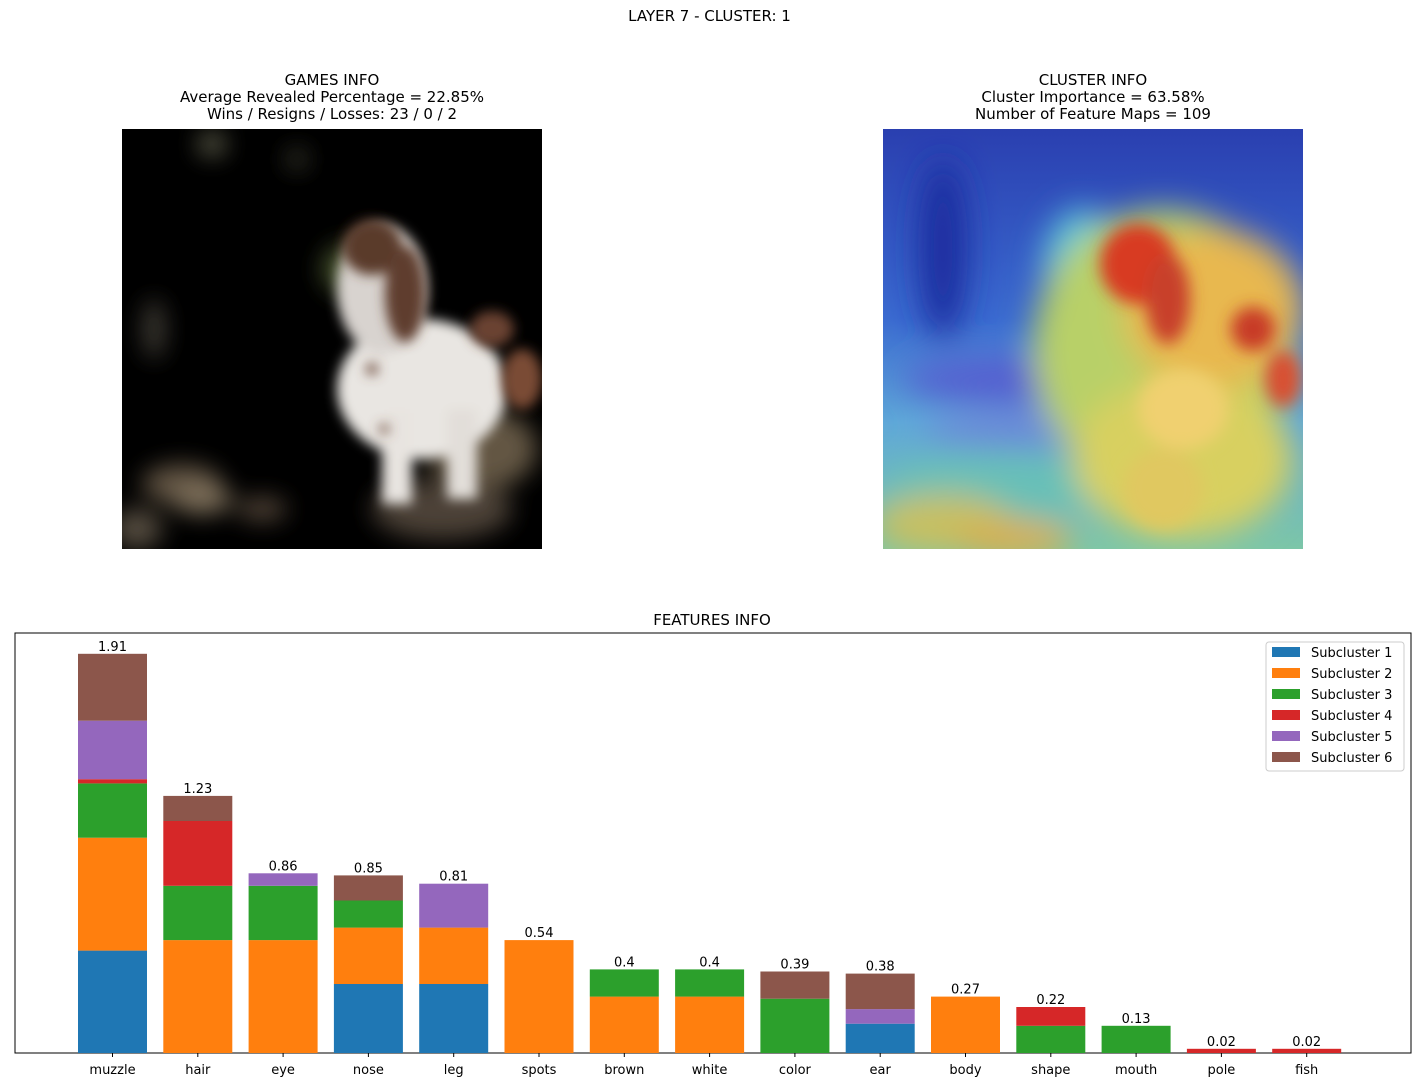 The width and height of the screenshot is (1419, 1087). What do you see at coordinates (198, 1070) in the screenshot?
I see `x-tick-label-hair: hair` at bounding box center [198, 1070].